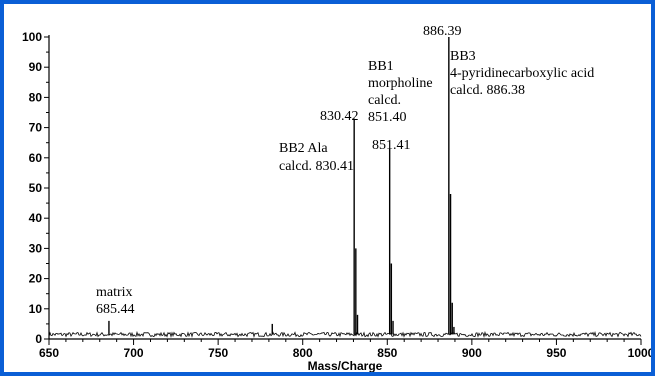 The image size is (655, 376). What do you see at coordinates (639, 353) in the screenshot?
I see `x-tick-label: 1000` at bounding box center [639, 353].